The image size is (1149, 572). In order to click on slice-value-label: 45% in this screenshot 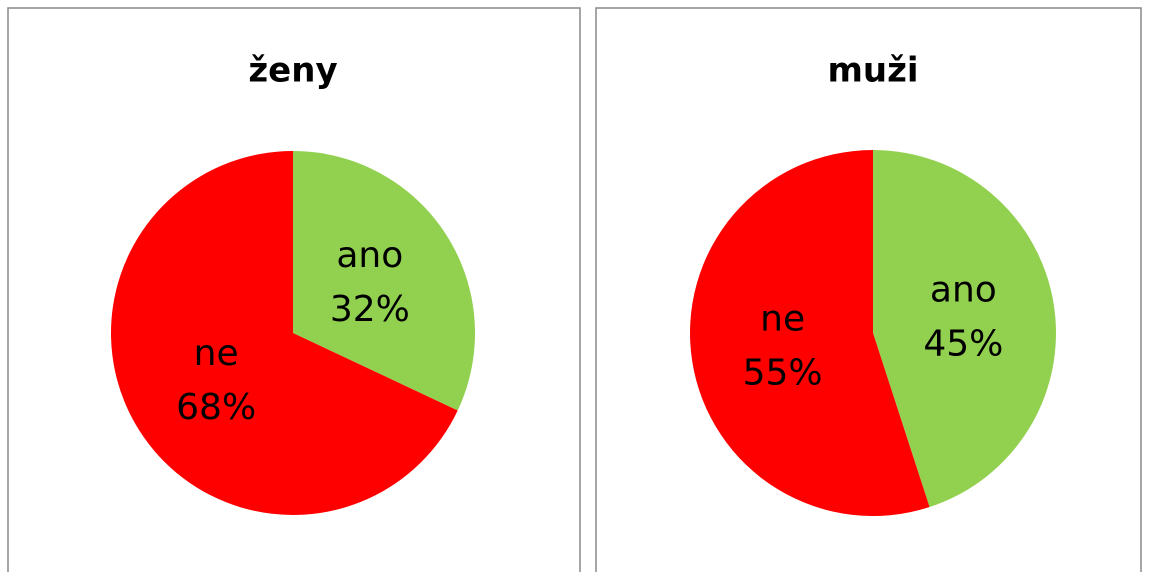, I will do `click(963, 344)`.